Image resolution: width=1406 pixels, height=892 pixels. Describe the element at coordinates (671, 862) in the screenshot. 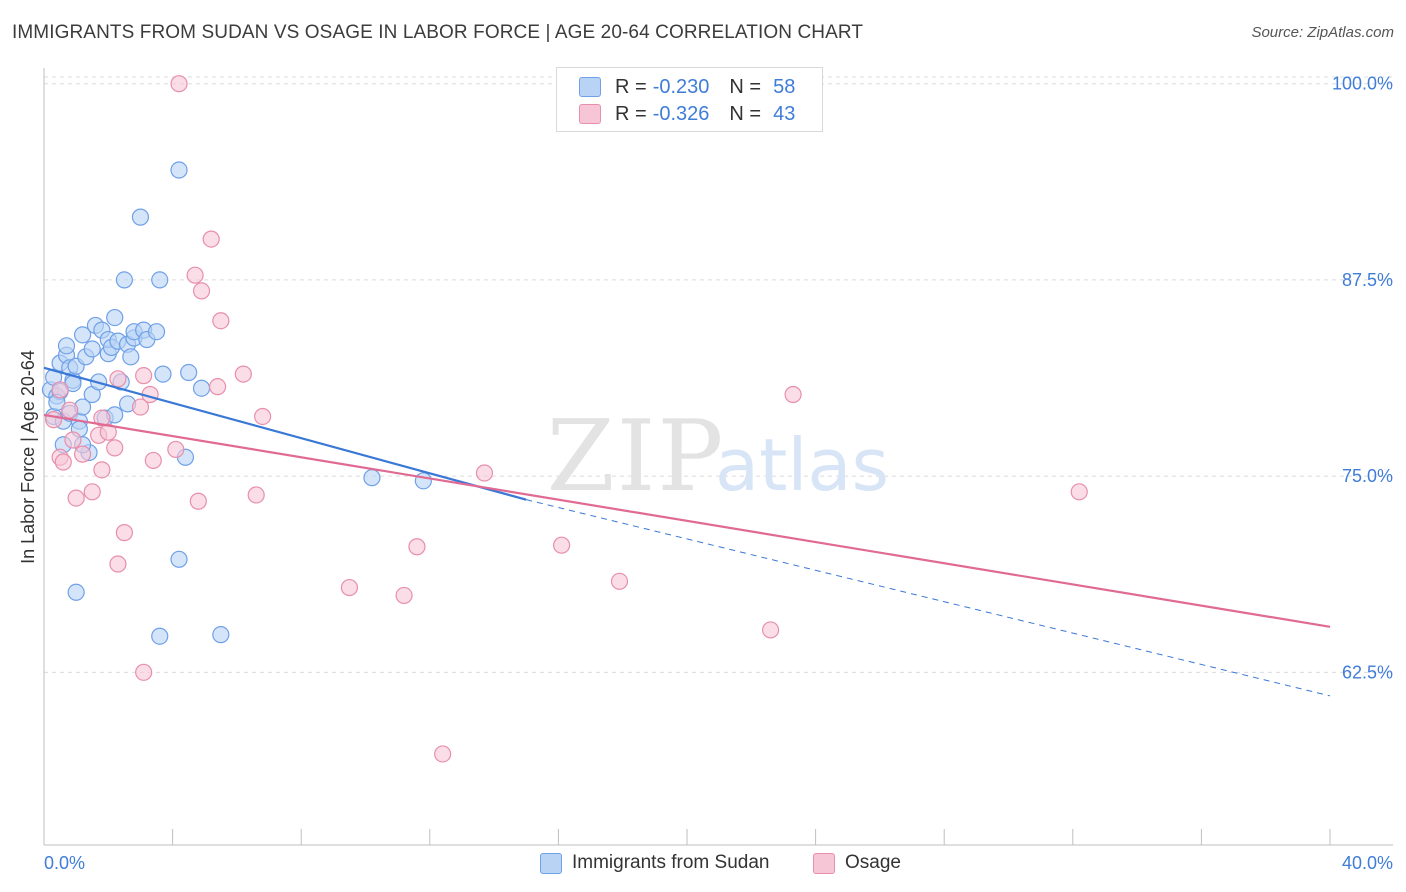

I see `legend-label-sudan: Immigrants from Sudan` at that location.